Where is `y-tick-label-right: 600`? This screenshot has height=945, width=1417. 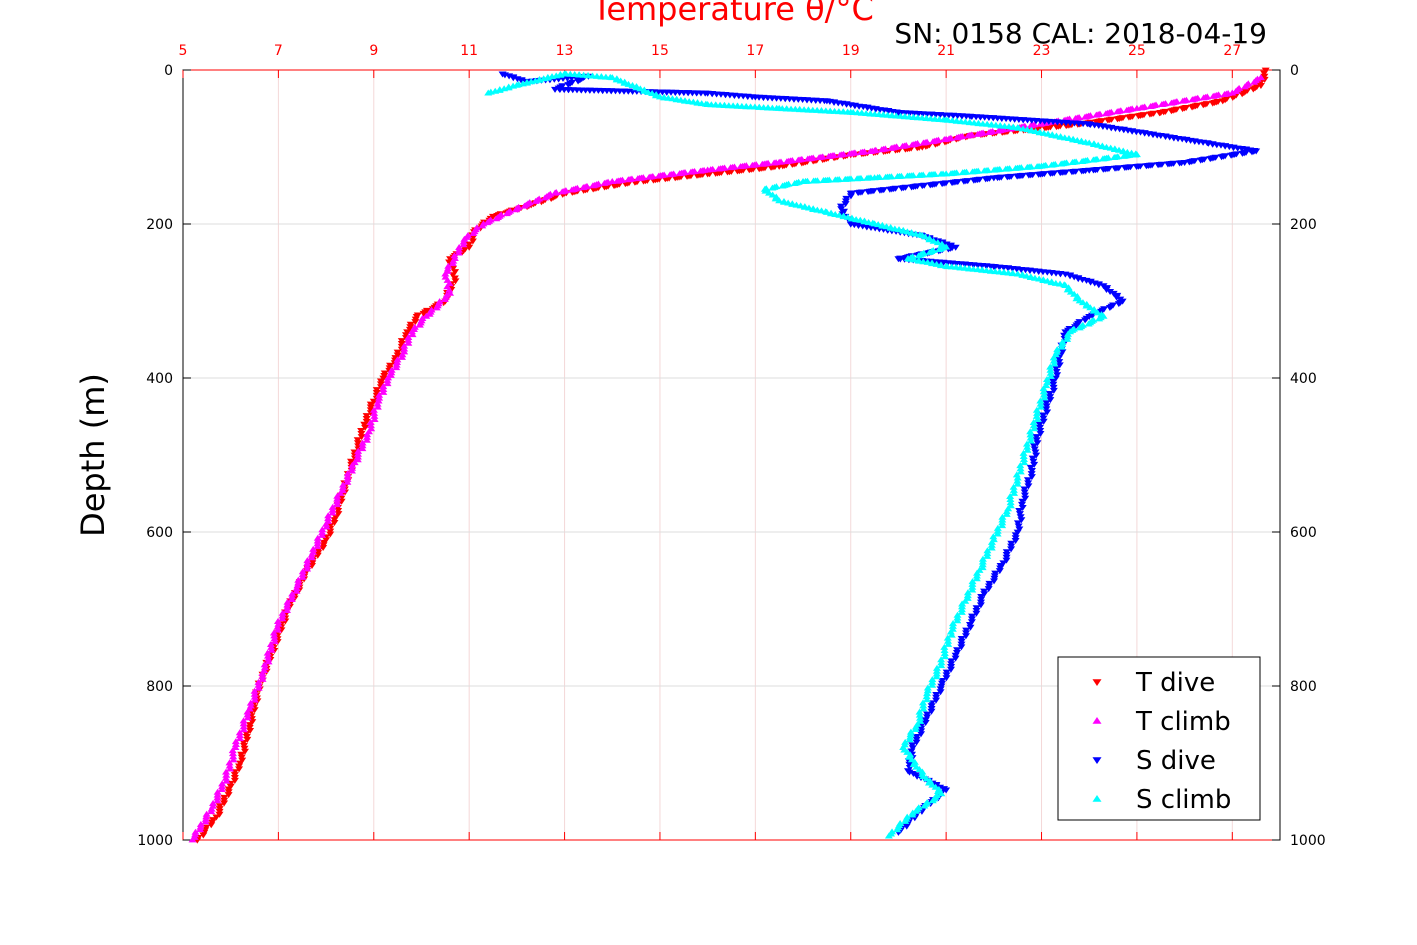
y-tick-label-right: 600 is located at coordinates (1303, 533).